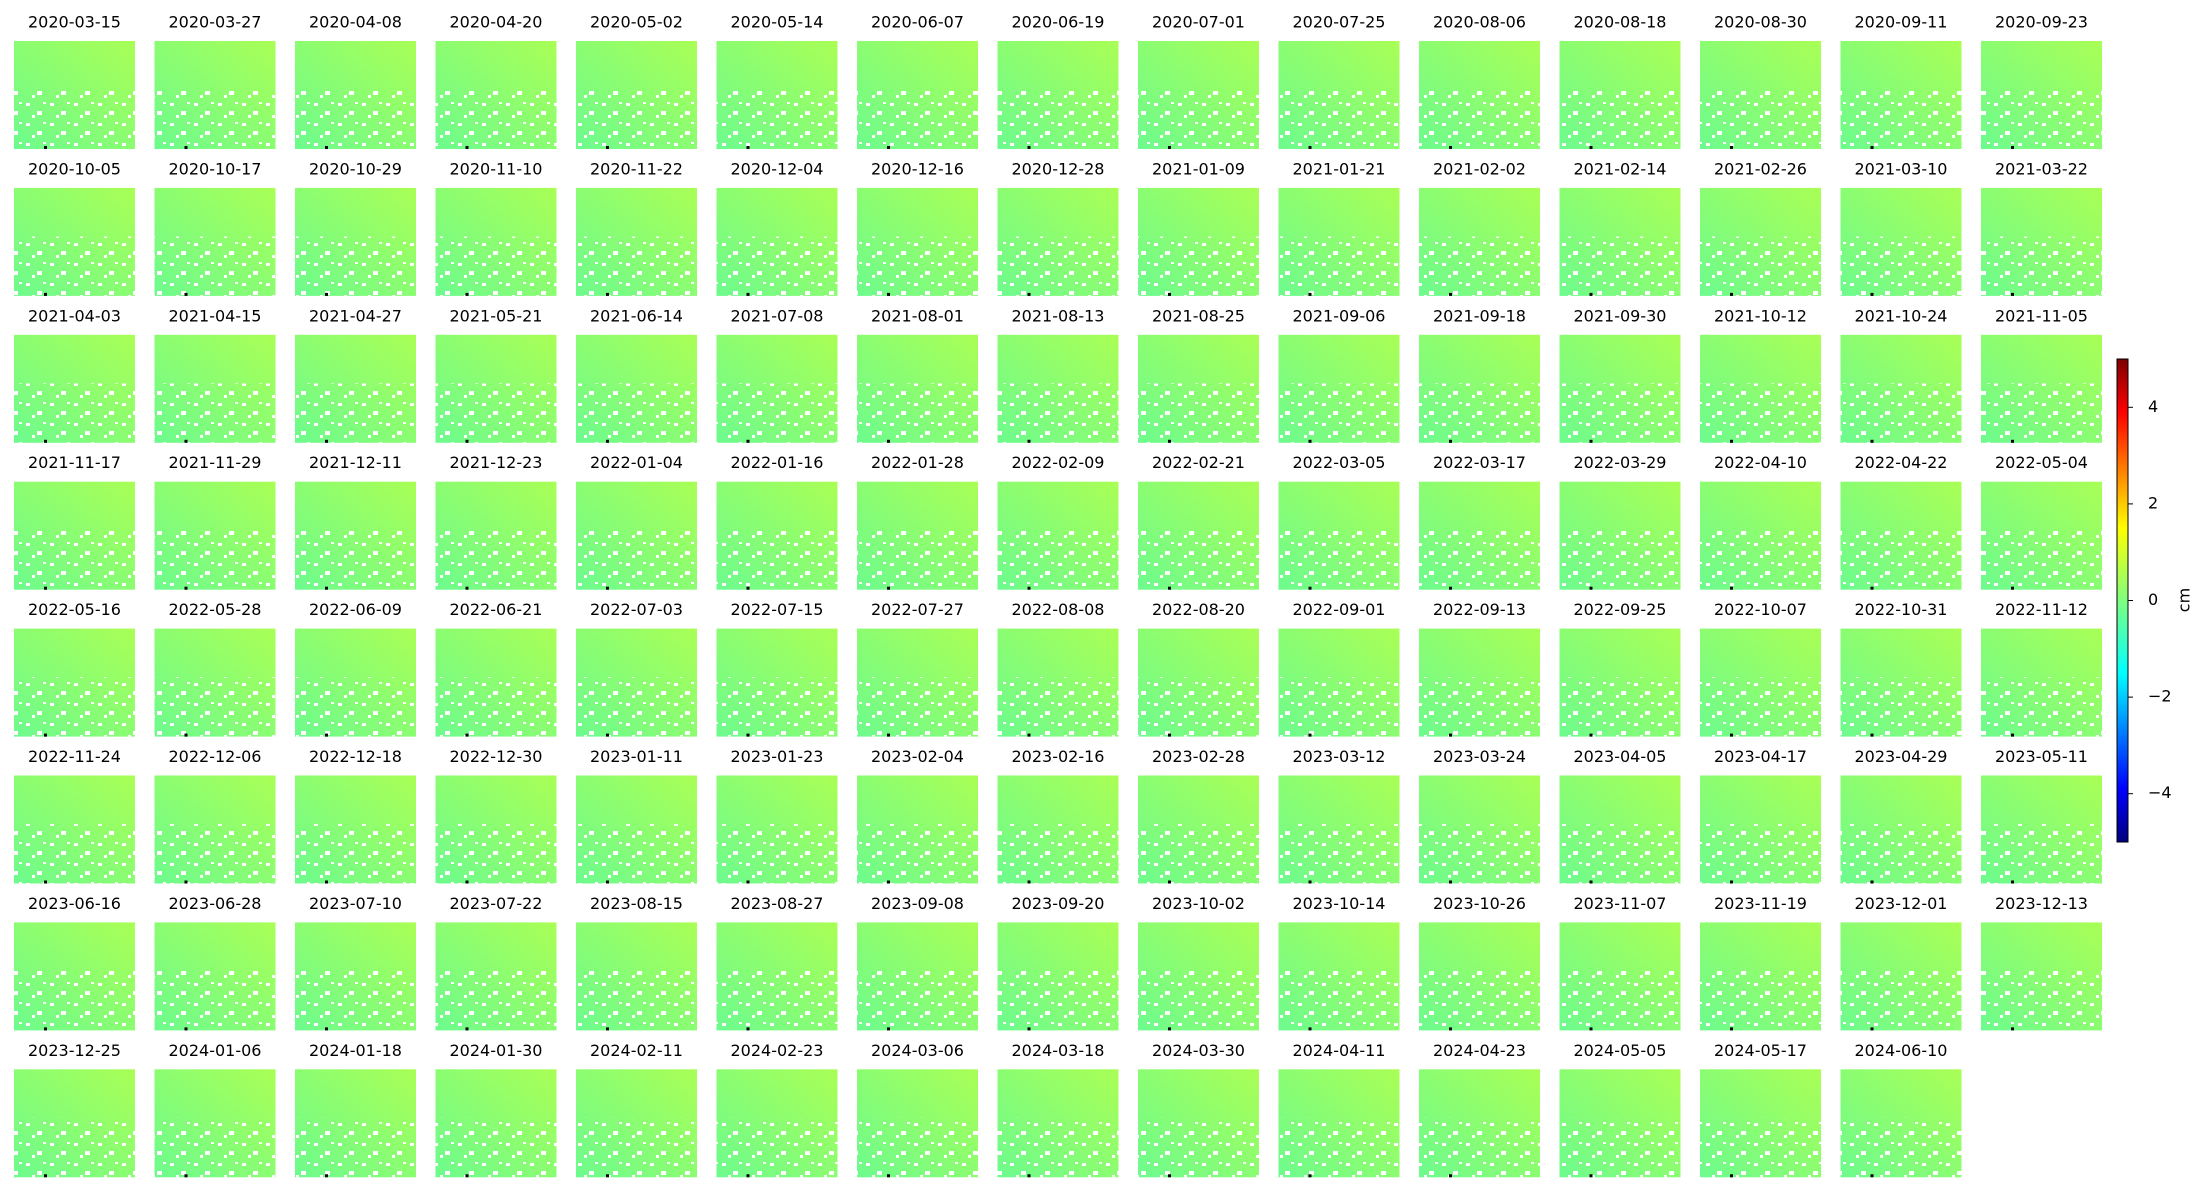  What do you see at coordinates (917, 462) in the screenshot?
I see `panel-title: 2022-01-28` at bounding box center [917, 462].